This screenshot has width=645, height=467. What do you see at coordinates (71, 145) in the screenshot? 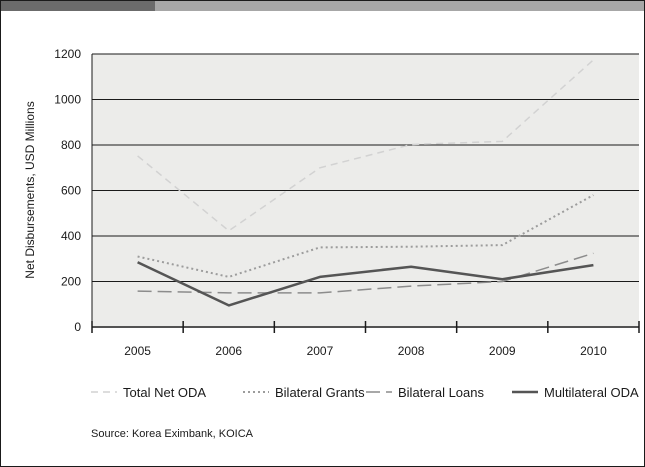
I see `y-tick-label: 800` at bounding box center [71, 145].